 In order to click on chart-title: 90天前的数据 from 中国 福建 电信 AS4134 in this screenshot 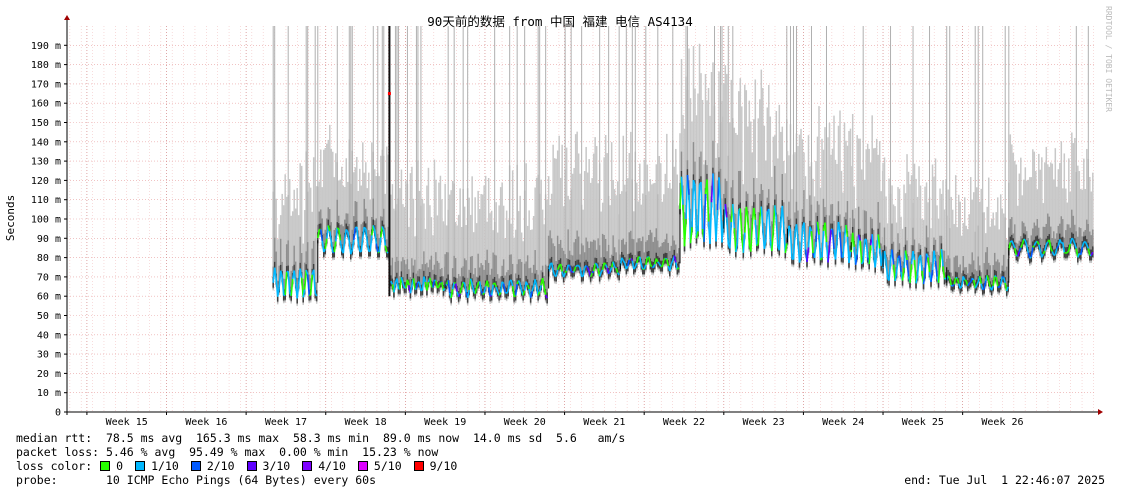, I will do `click(559, 21)`.